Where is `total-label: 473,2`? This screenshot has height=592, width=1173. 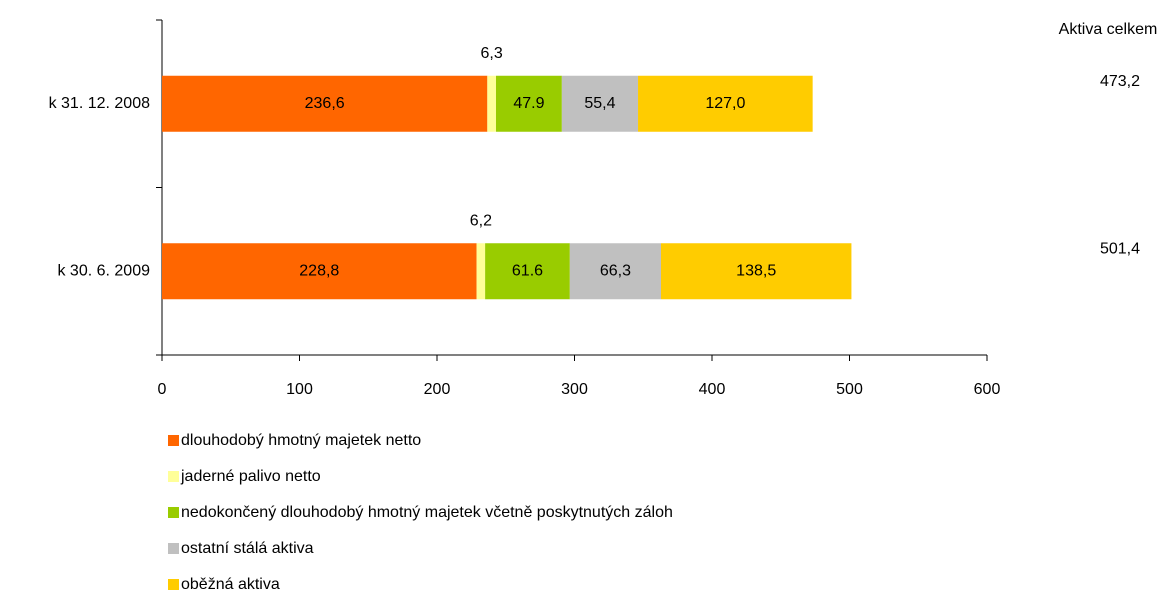
total-label: 473,2 is located at coordinates (1120, 81).